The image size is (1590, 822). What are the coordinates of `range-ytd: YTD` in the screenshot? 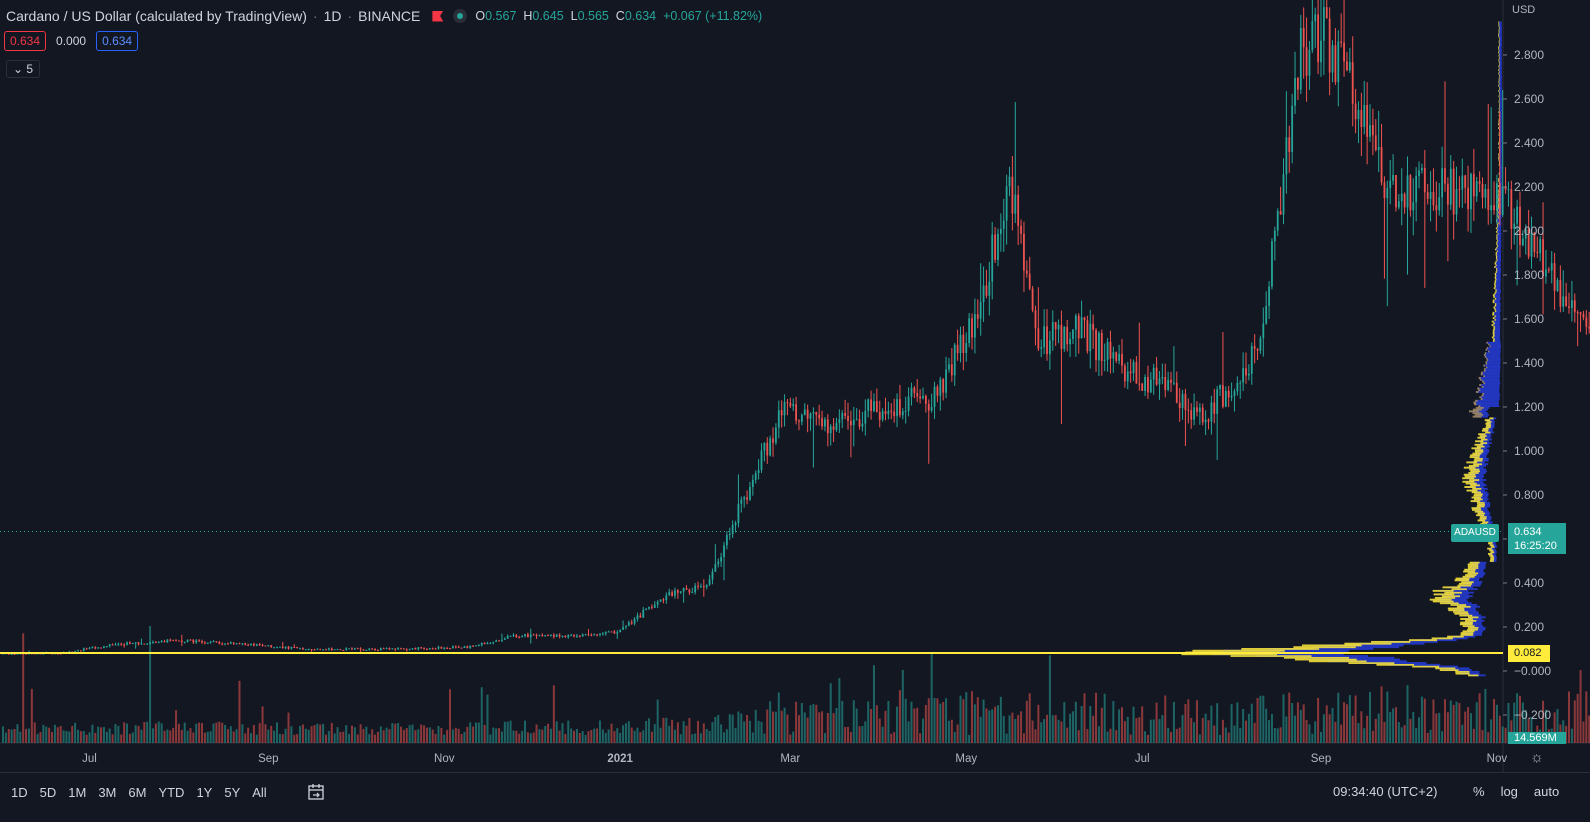 It's located at (171, 792).